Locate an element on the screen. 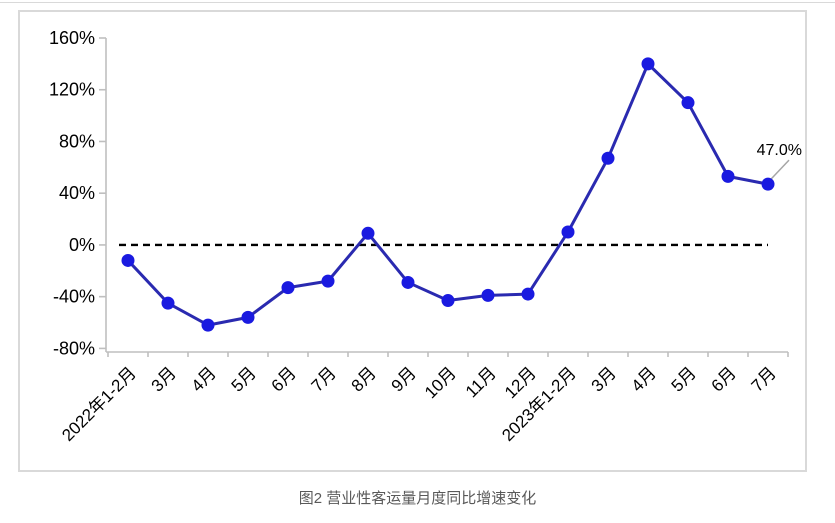 The image size is (835, 523). top-divider is located at coordinates (417, 2).